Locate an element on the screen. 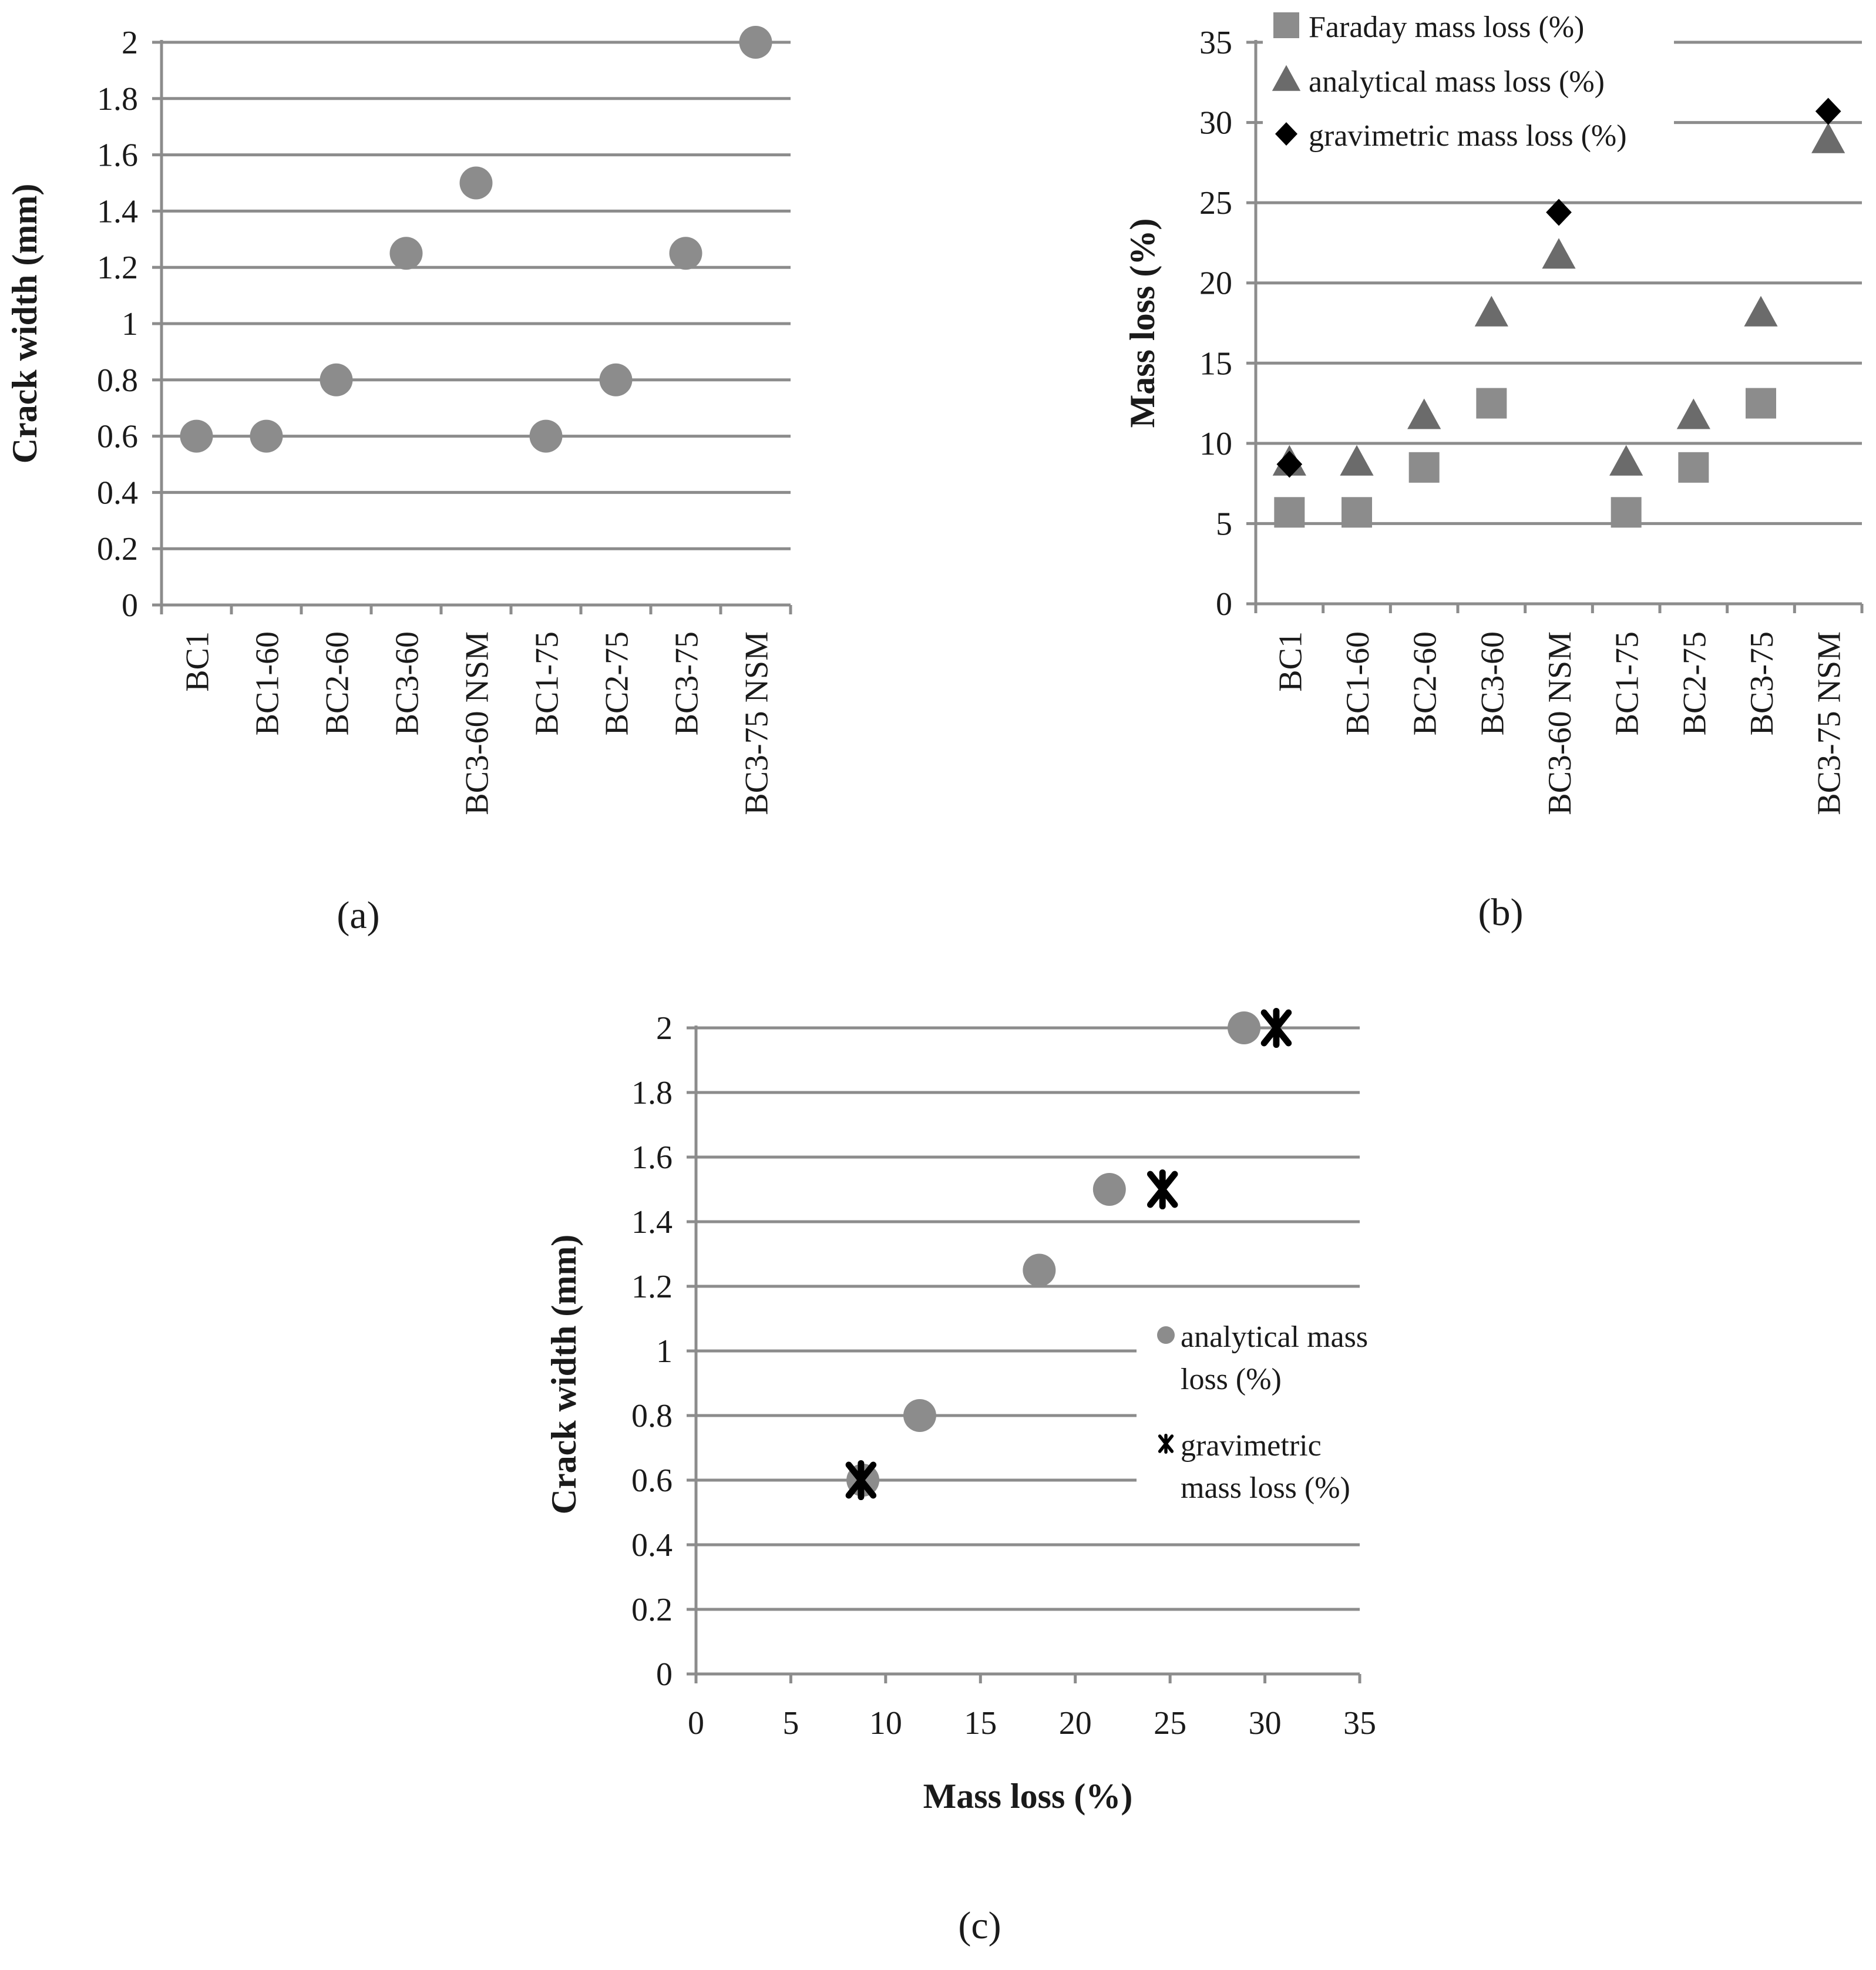  y-tick-label: 0 is located at coordinates (130, 606).